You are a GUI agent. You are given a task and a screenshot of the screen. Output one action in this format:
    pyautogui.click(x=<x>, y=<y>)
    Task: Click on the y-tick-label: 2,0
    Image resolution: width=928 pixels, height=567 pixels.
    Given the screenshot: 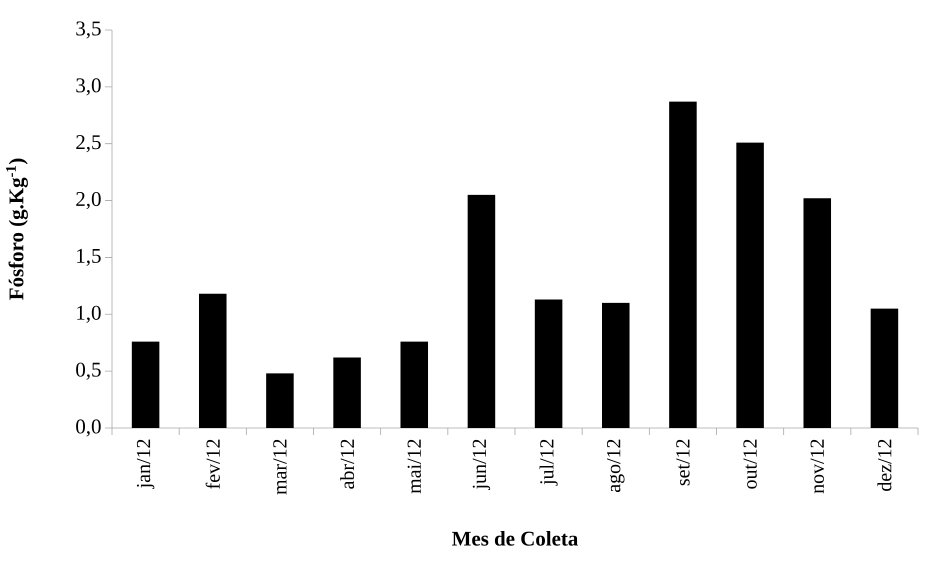 What is the action you would take?
    pyautogui.click(x=88, y=201)
    